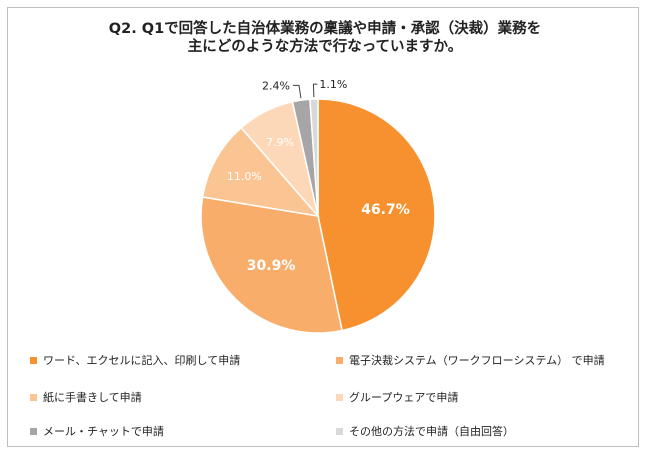 The image size is (650, 459). I want to click on data-label-groupware: 7.9%, so click(280, 142).